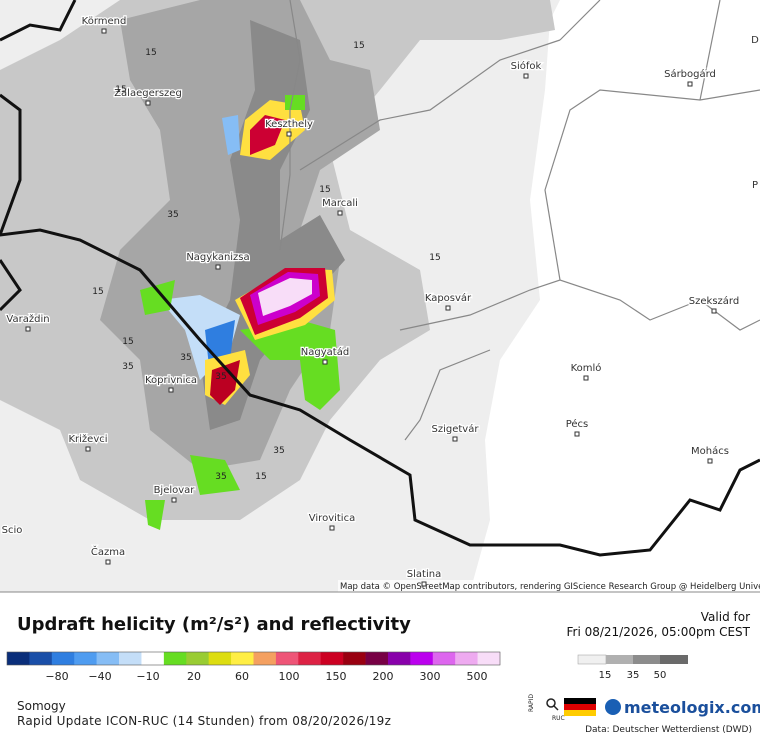 This screenshot has height=735, width=760. Describe the element at coordinates (710, 451) in the screenshot. I see `city-label: Mohács` at that location.